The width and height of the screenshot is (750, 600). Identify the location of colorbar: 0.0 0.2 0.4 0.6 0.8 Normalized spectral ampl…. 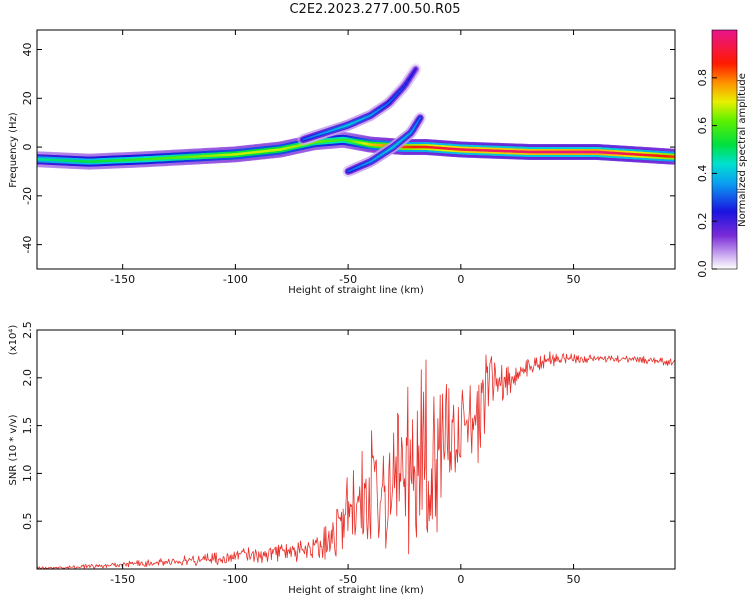
(722, 153).